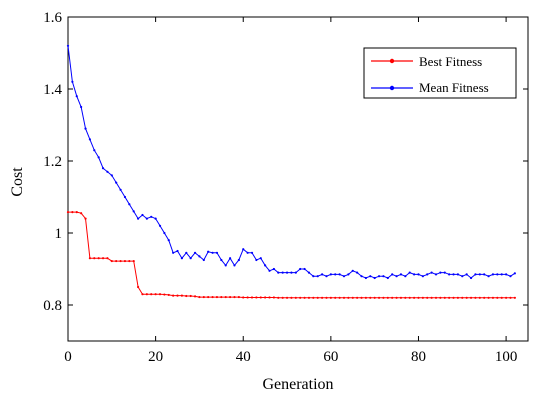 Image resolution: width=533 pixels, height=394 pixels. Describe the element at coordinates (243, 357) in the screenshot. I see `x-tick-label: 40` at that location.